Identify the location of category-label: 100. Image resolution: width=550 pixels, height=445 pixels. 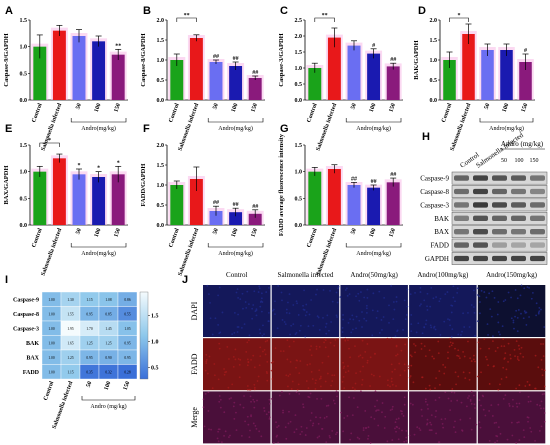
(373, 108).